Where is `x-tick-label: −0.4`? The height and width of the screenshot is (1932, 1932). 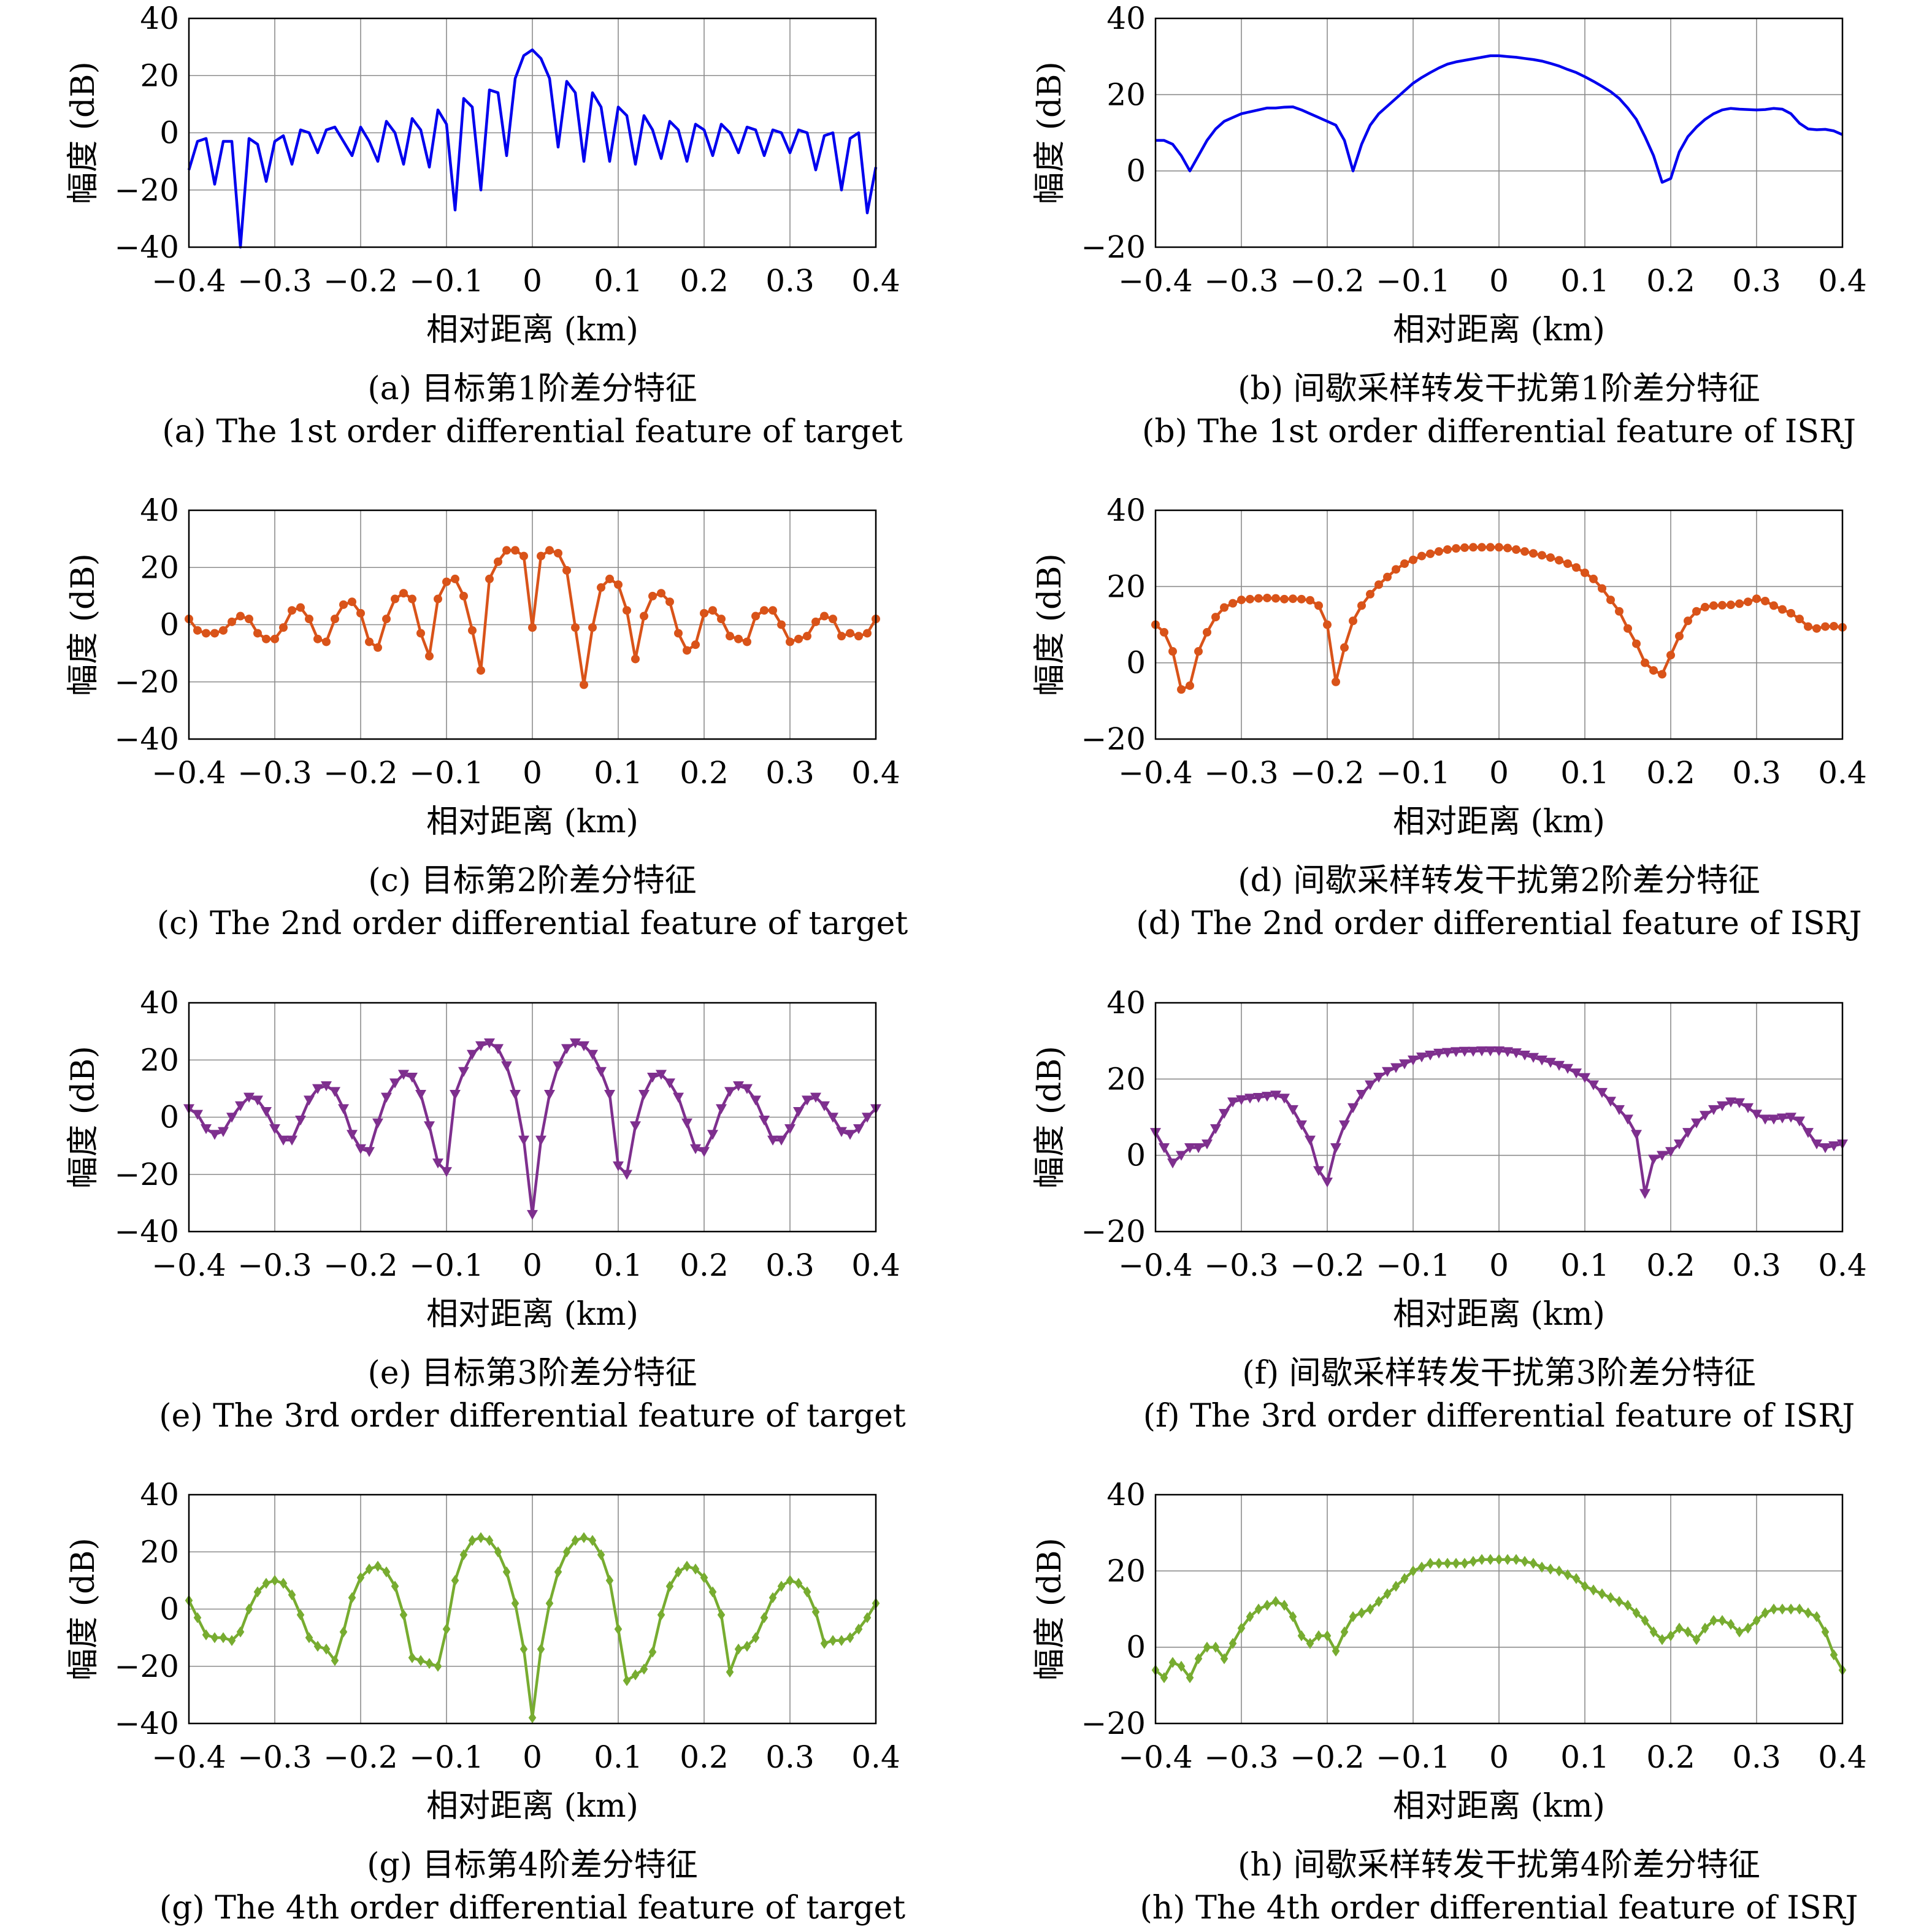
x-tick-label: −0.4 is located at coordinates (188, 1265).